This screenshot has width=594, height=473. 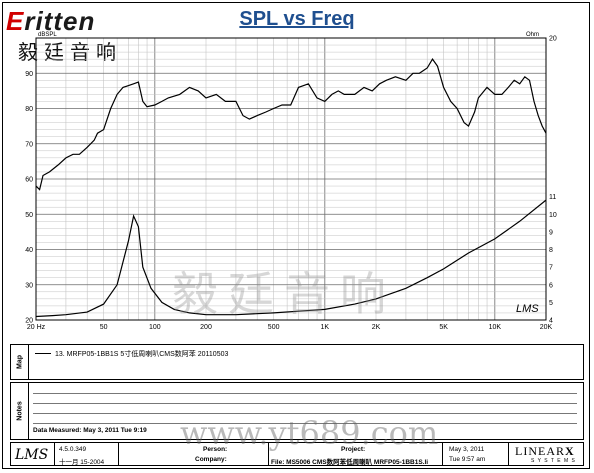 I want to click on footer-linearx-cell: LINEARX S Y S T E M S, so click(x=547, y=454).